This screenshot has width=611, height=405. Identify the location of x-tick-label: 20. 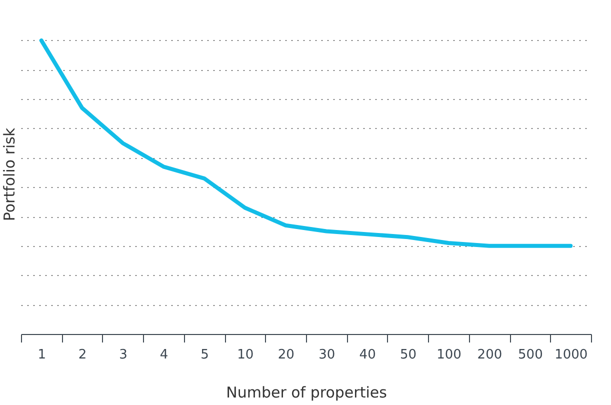
(286, 355).